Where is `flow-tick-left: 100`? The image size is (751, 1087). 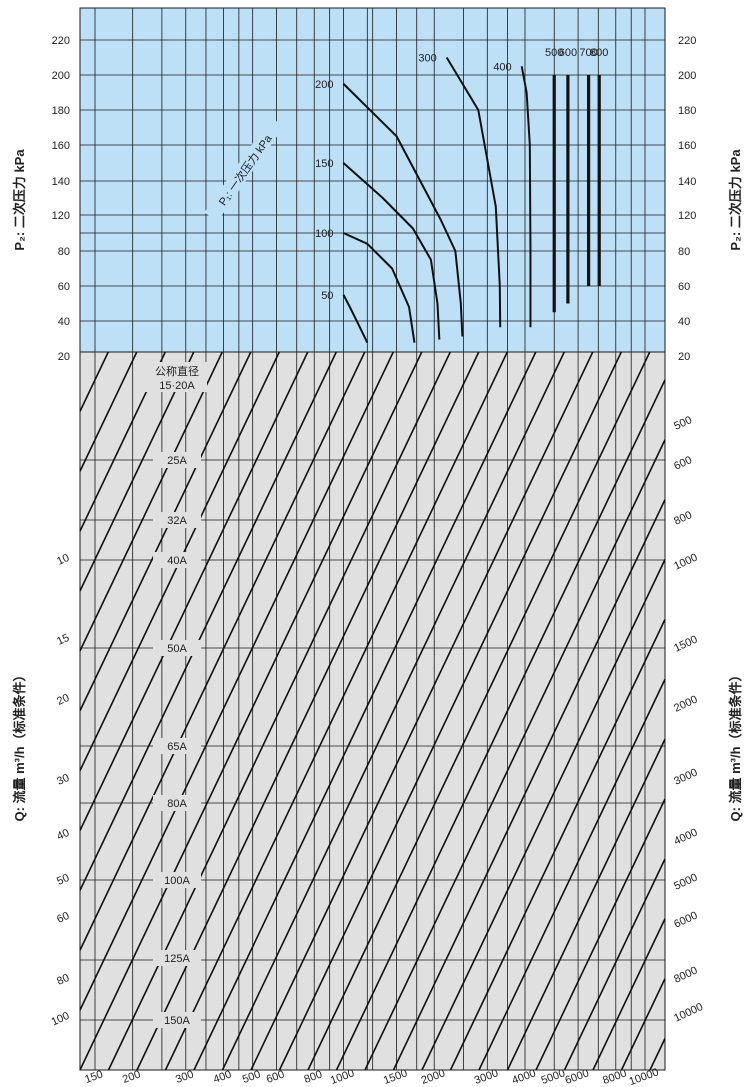
flow-tick-left: 100 is located at coordinates (61, 1019).